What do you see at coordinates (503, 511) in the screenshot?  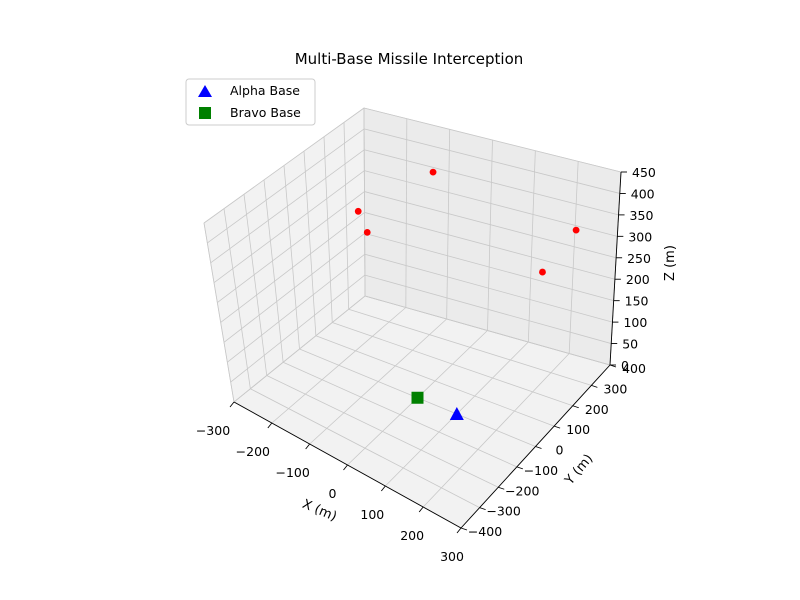 I see `y-tick-label: −300` at bounding box center [503, 511].